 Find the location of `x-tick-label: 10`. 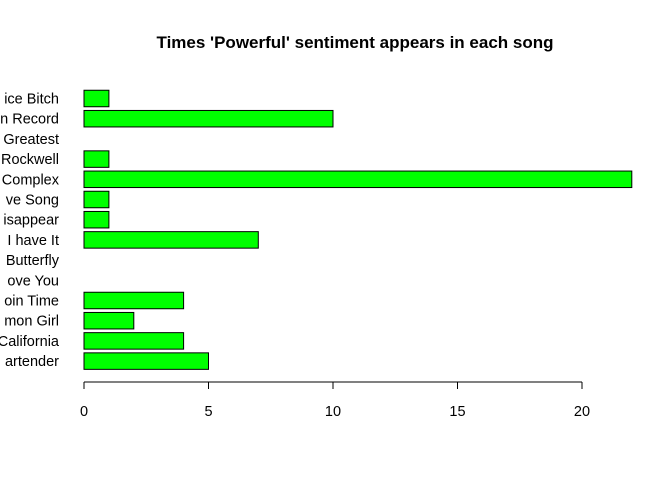

x-tick-label: 10 is located at coordinates (333, 412).